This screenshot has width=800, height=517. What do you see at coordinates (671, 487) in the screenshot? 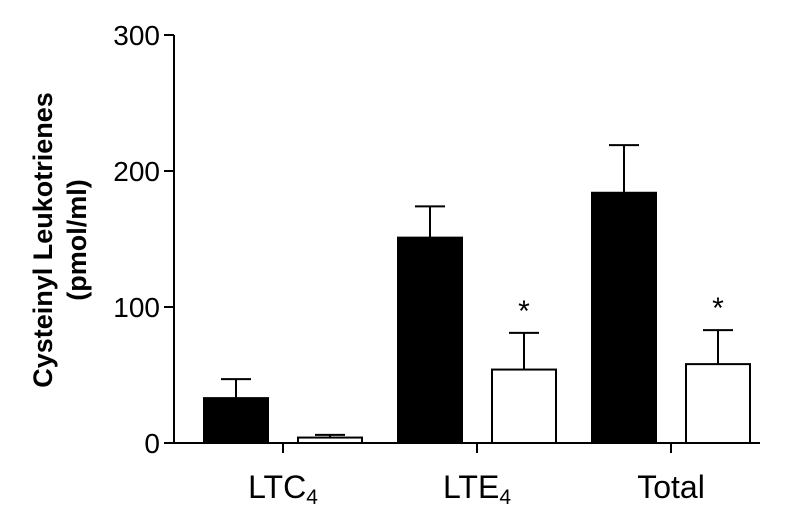
I see `category-label: Total` at bounding box center [671, 487].